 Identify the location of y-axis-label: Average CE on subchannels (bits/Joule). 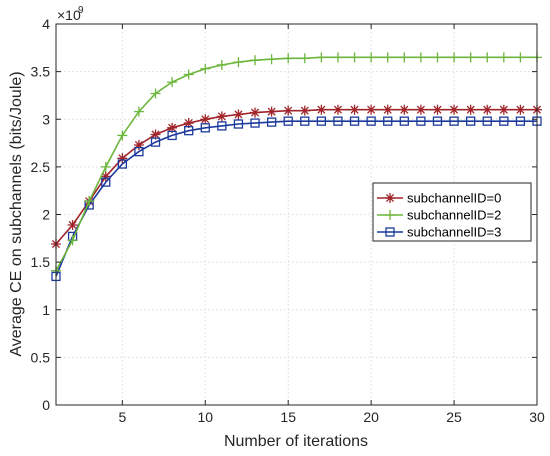
(16, 213).